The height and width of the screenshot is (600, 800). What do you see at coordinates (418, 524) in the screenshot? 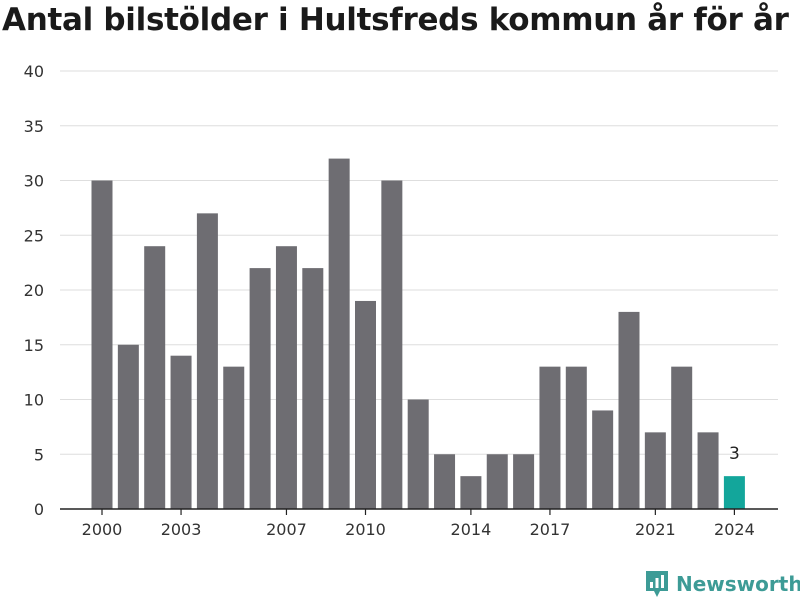
I see `x-axis-ticks: 2000 2003 2007 2010 2014 2017 2021 2024` at bounding box center [418, 524].